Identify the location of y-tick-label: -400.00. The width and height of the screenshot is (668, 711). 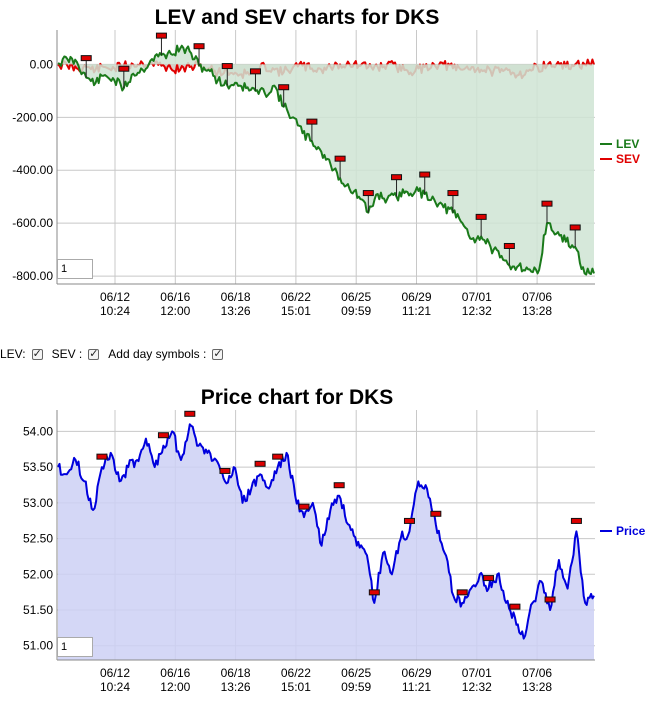
(32, 170).